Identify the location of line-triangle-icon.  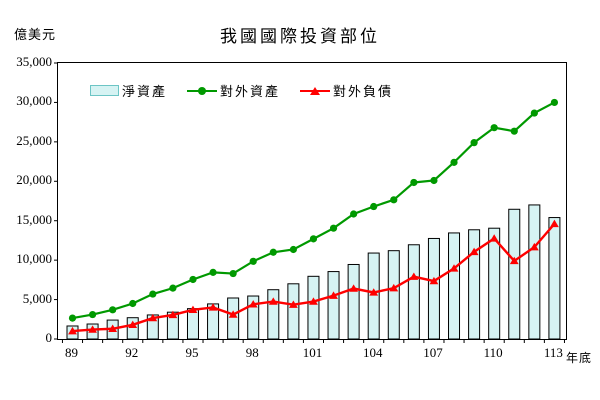
(315, 90).